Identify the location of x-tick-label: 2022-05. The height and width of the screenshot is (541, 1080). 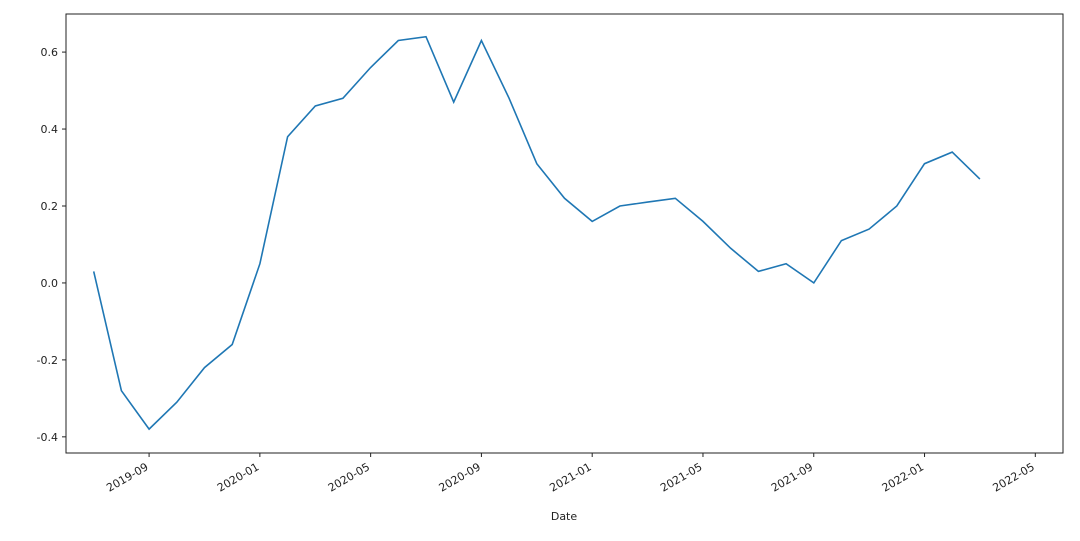
(1013, 477).